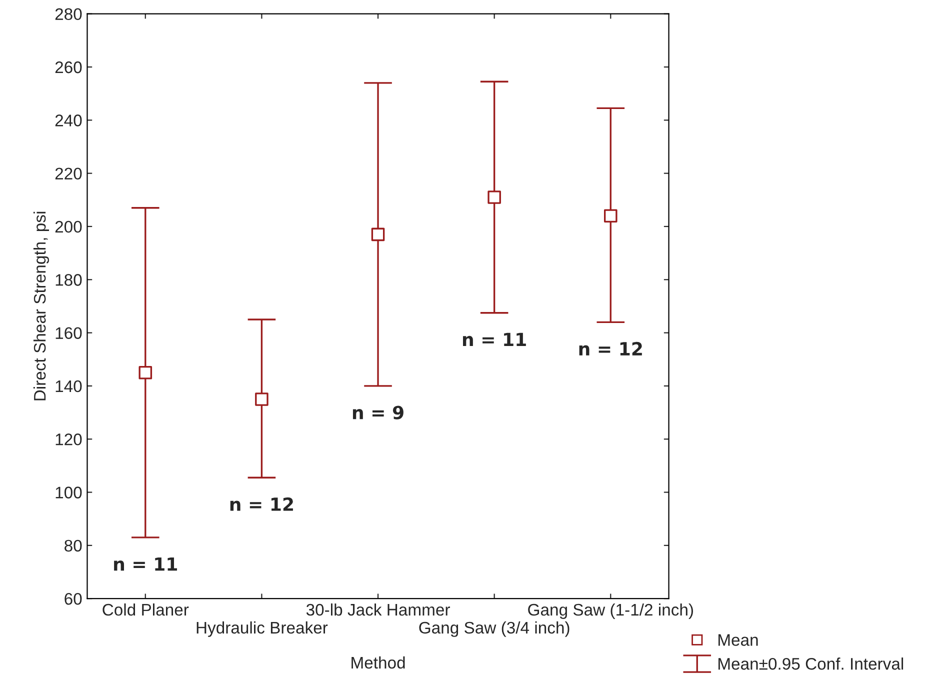 The height and width of the screenshot is (692, 938). Describe the element at coordinates (738, 640) in the screenshot. I see `legend-label: Mean` at that location.